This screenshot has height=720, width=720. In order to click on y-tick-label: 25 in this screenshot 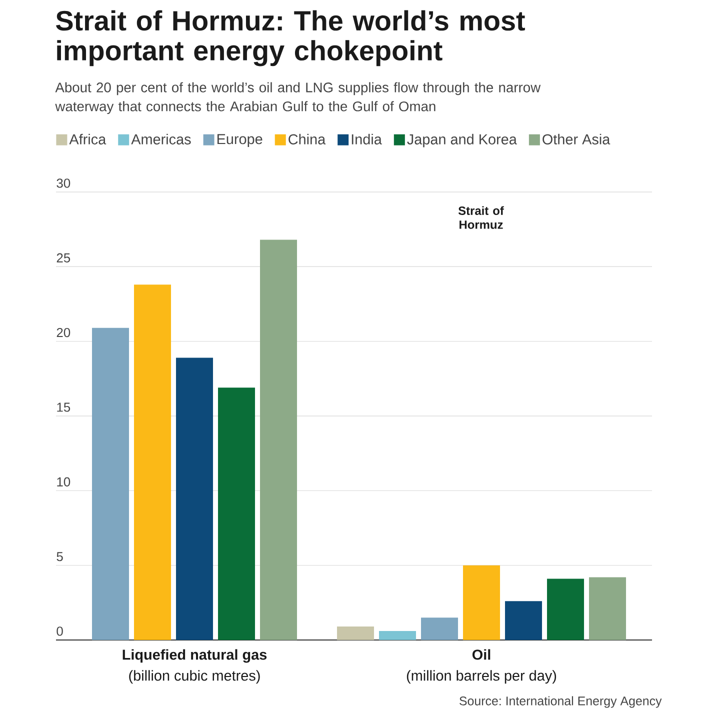, I will do `click(63, 257)`.